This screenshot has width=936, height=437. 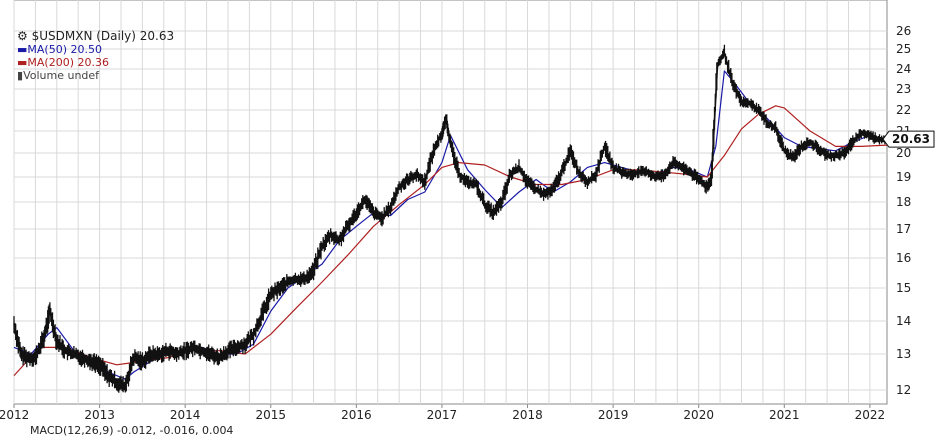 I want to click on legend-symbol: ⚙ $USDMXN (Daily) 20.63, so click(x=95, y=36).